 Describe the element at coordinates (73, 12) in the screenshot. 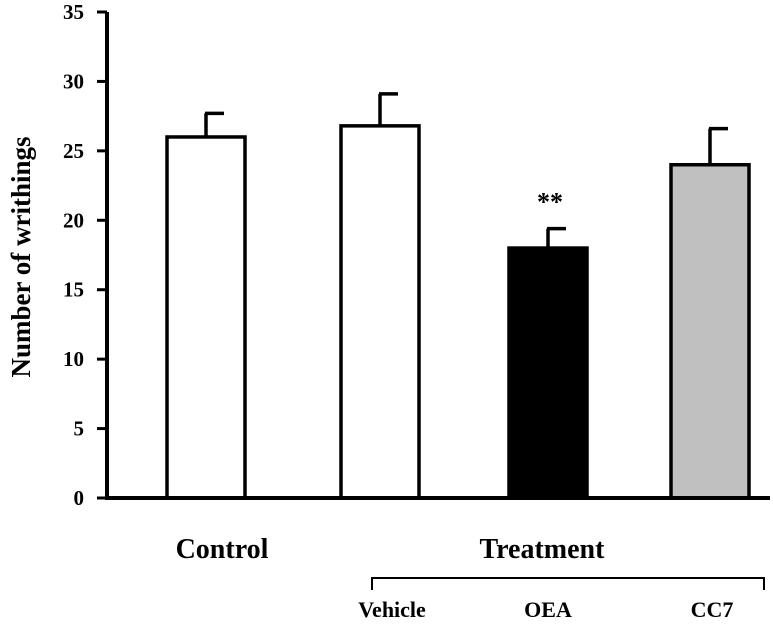

I see `y-tick-label: 35` at that location.